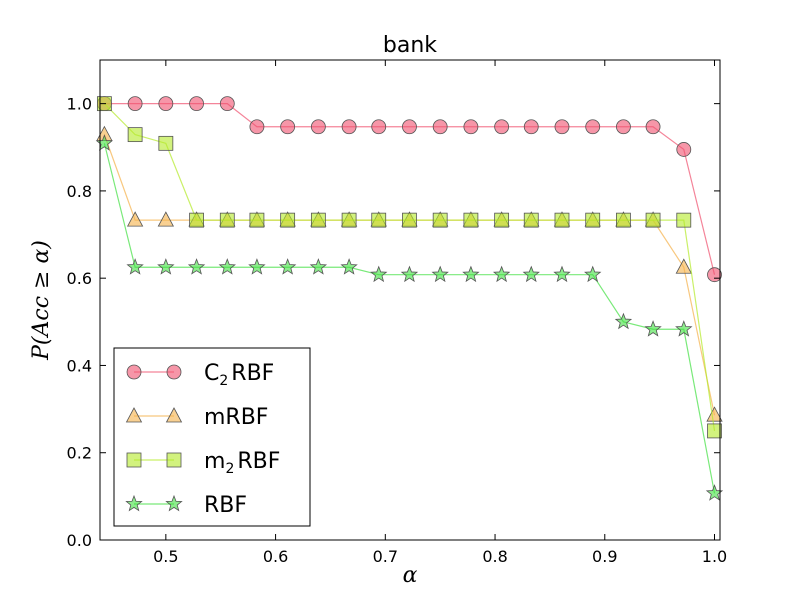 The width and height of the screenshot is (800, 600). Describe the element at coordinates (494, 556) in the screenshot. I see `x-tick-label: 0.8` at that location.